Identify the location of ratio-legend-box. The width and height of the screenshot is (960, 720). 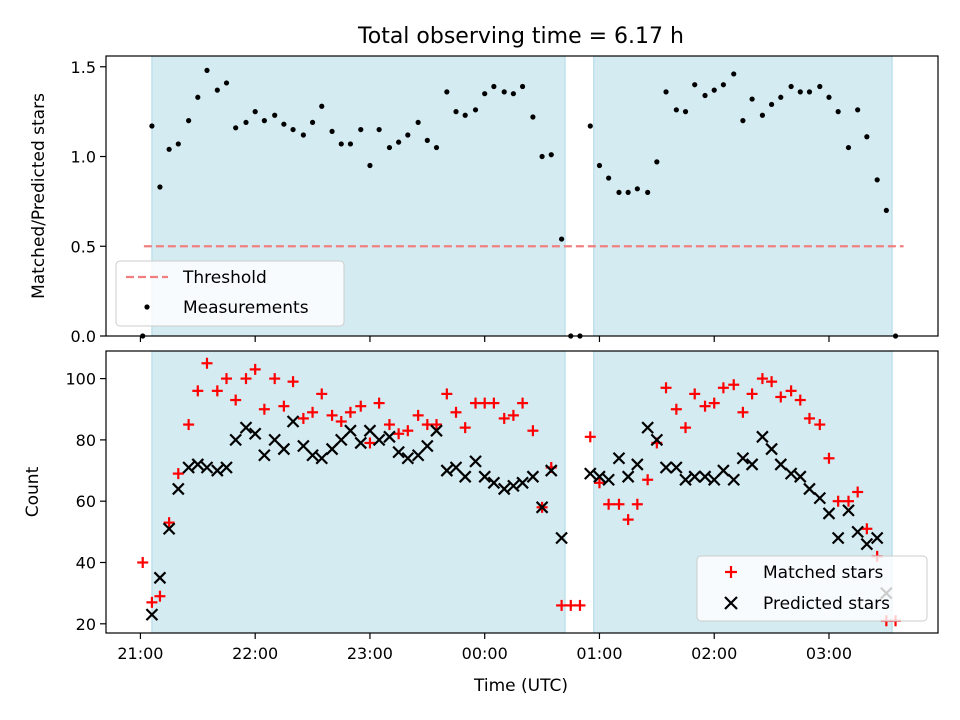
(230, 293).